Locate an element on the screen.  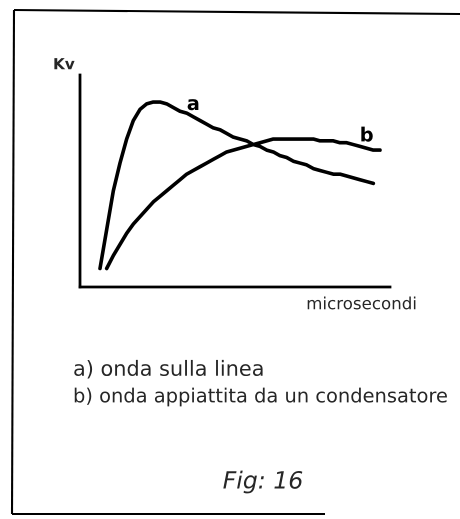
series-label: b is located at coordinates (367, 134).